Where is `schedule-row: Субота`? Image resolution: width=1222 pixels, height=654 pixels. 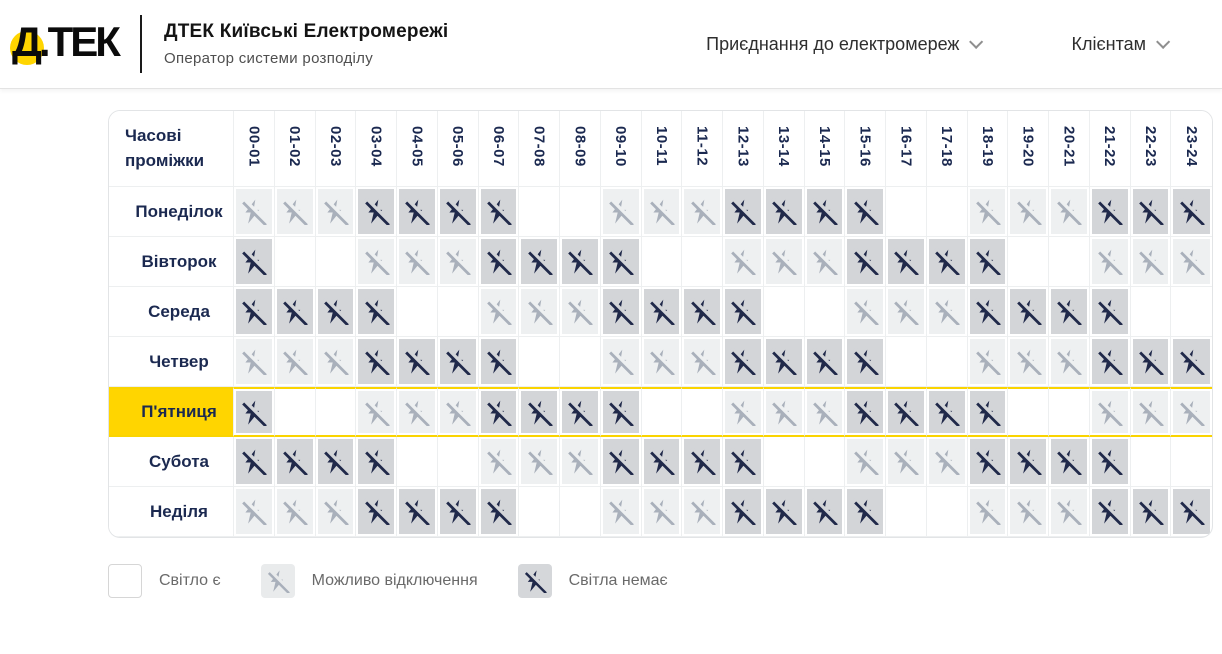 schedule-row: Субота is located at coordinates (660, 462).